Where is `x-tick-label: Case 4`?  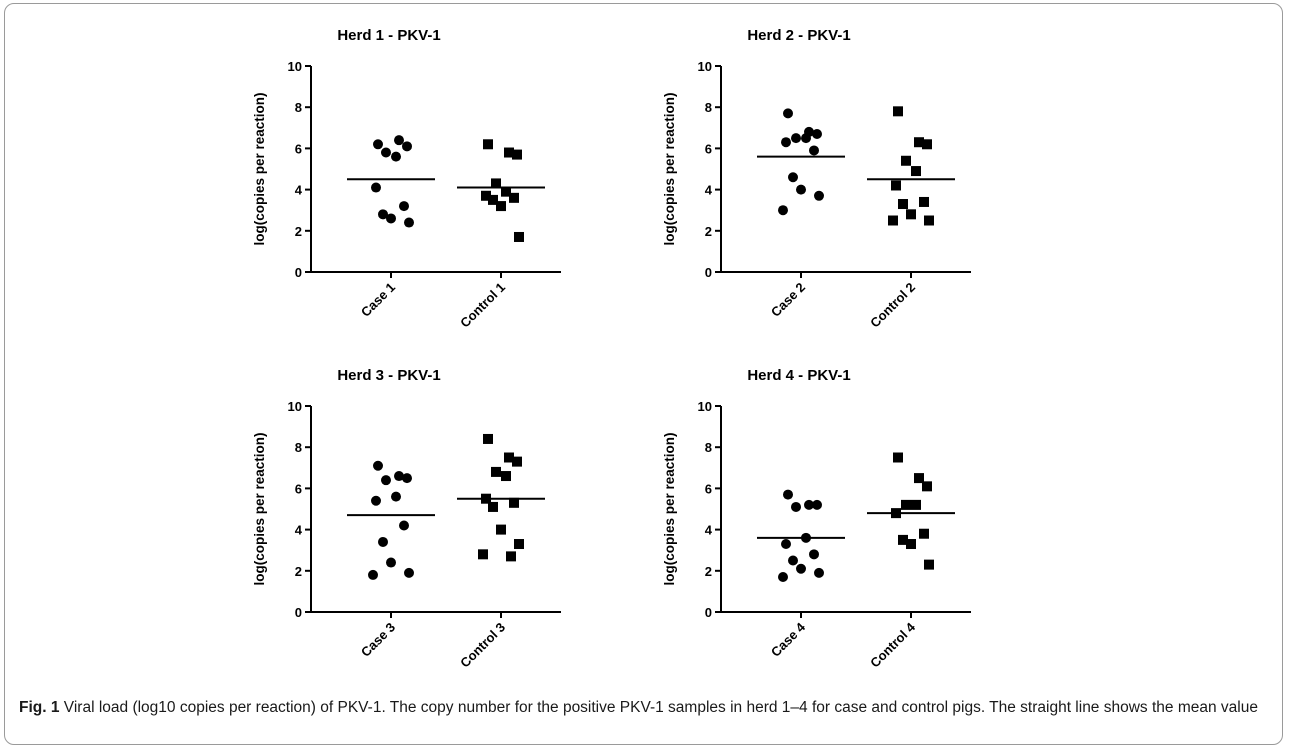
x-tick-label: Case 4 is located at coordinates (788, 639).